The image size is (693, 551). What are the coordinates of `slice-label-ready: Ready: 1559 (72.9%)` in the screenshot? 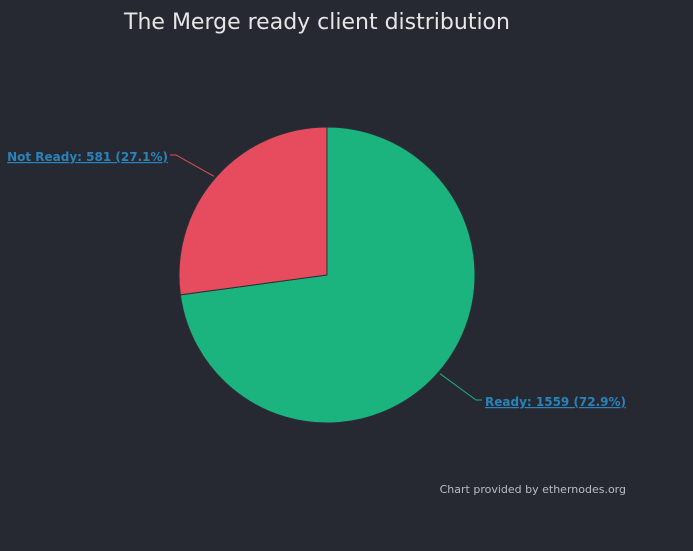 It's located at (555, 402).